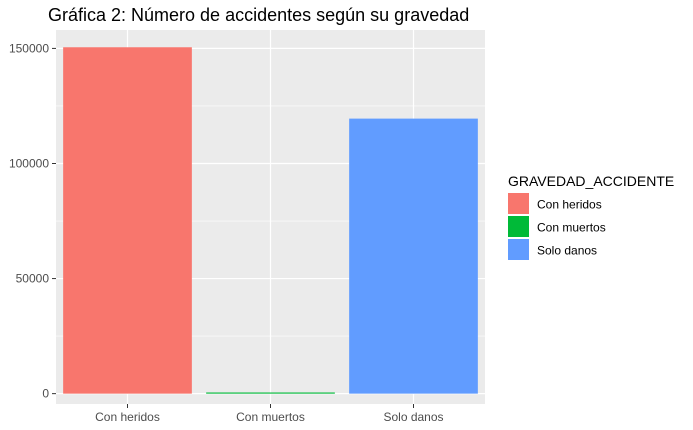  I want to click on legend-label: Solo danos, so click(567, 251).